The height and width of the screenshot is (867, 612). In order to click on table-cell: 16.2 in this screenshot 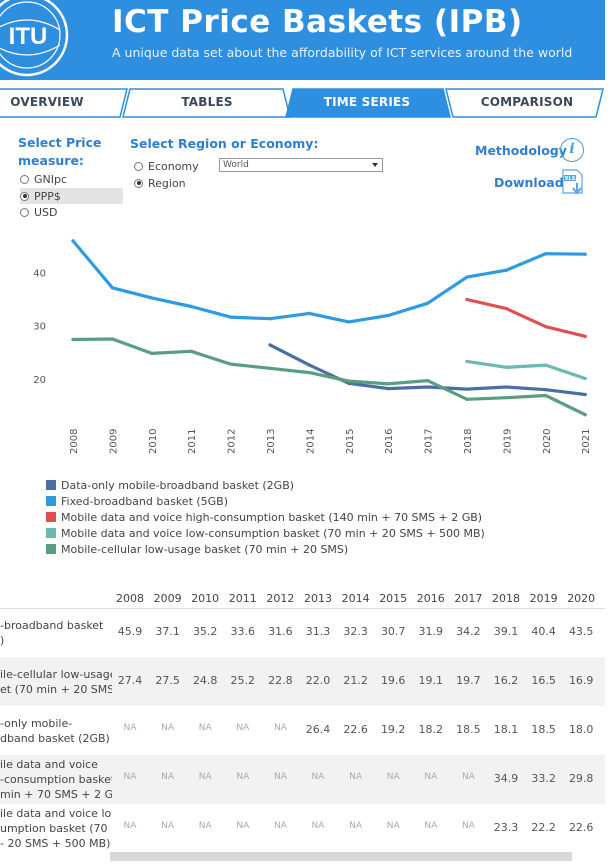, I will do `click(506, 680)`.